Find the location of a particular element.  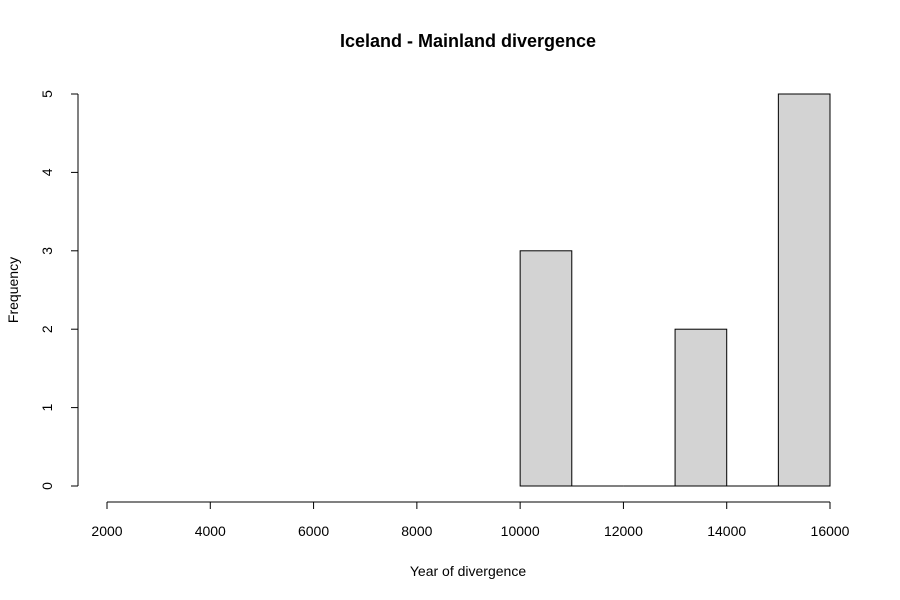

chart-title: Iceland - Mainland divergence is located at coordinates (468, 41).